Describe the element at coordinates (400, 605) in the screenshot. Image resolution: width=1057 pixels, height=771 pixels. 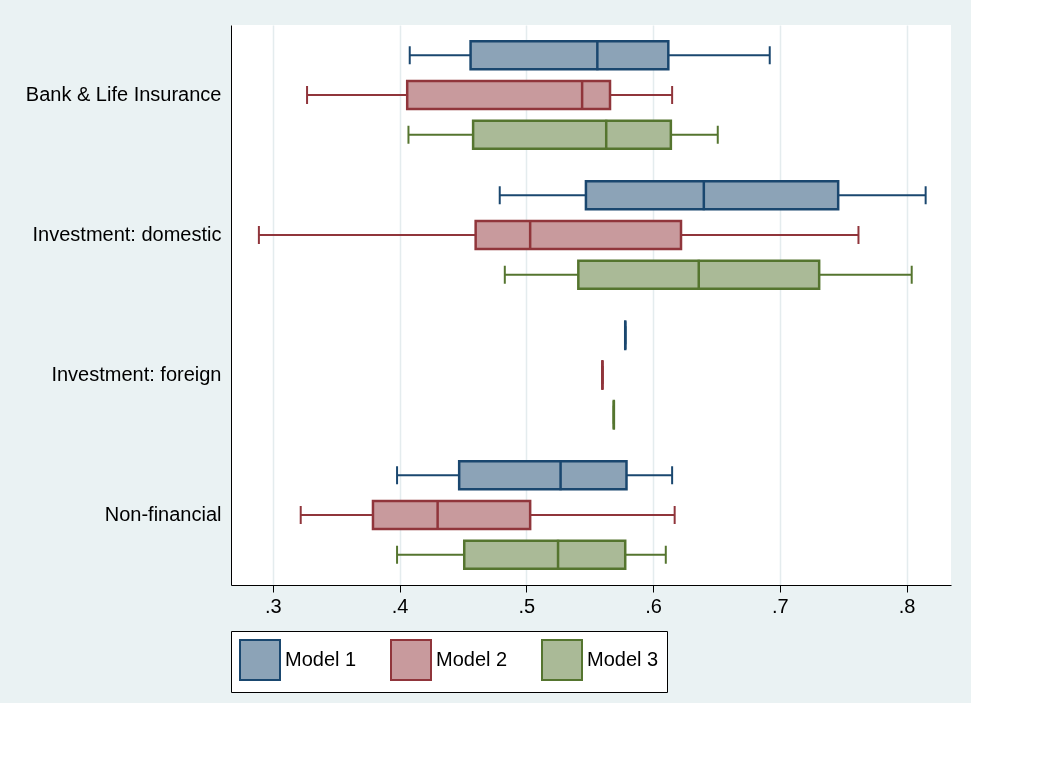
I see `x-tick-label: .4` at that location.